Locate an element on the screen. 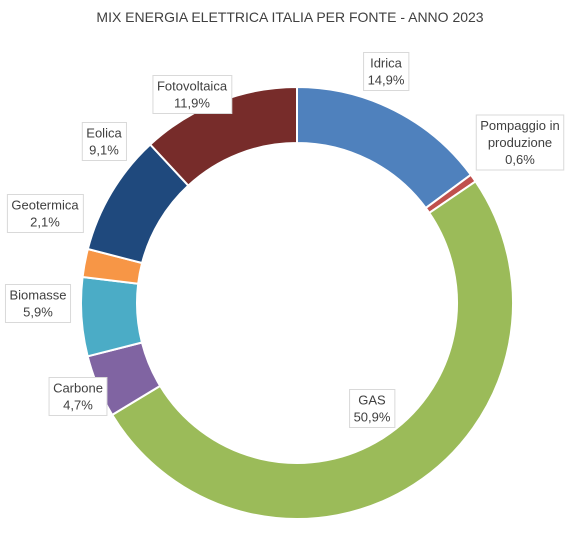 Image resolution: width=580 pixels, height=560 pixels. slice-value-label: 14,9% is located at coordinates (386, 80).